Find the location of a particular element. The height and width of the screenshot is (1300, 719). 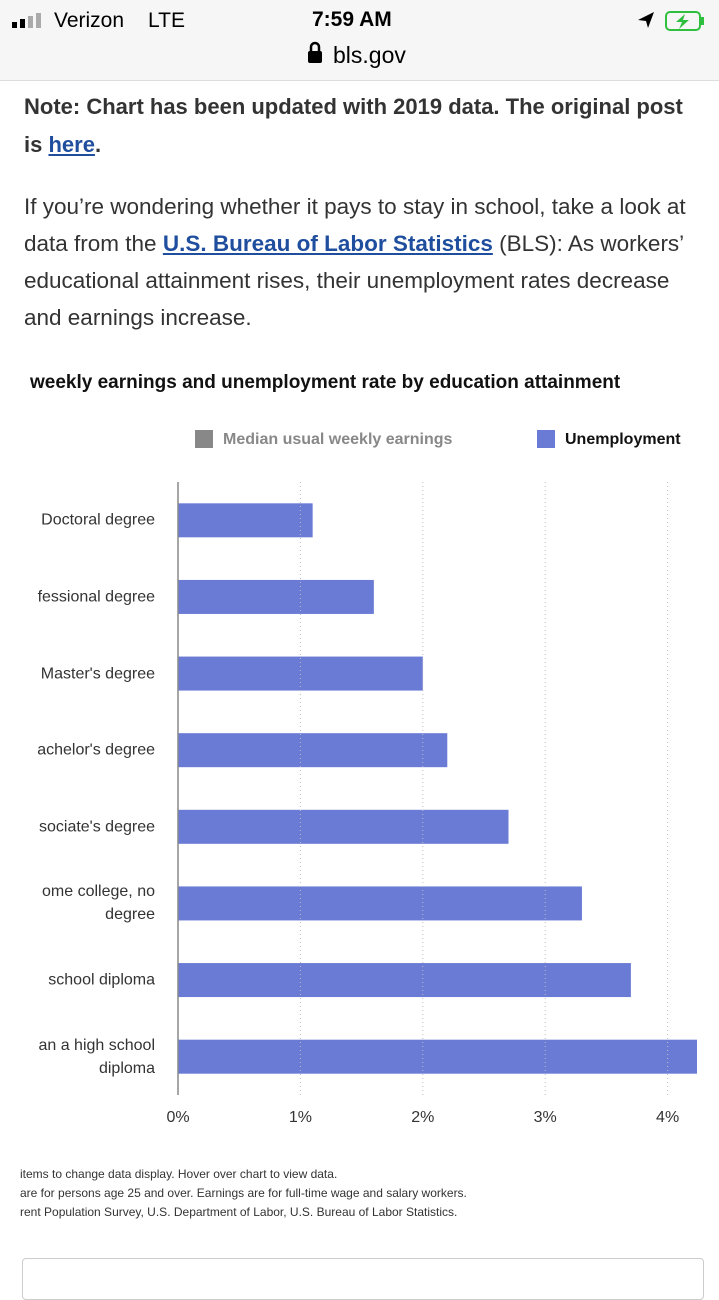

next-card is located at coordinates (363, 1279).